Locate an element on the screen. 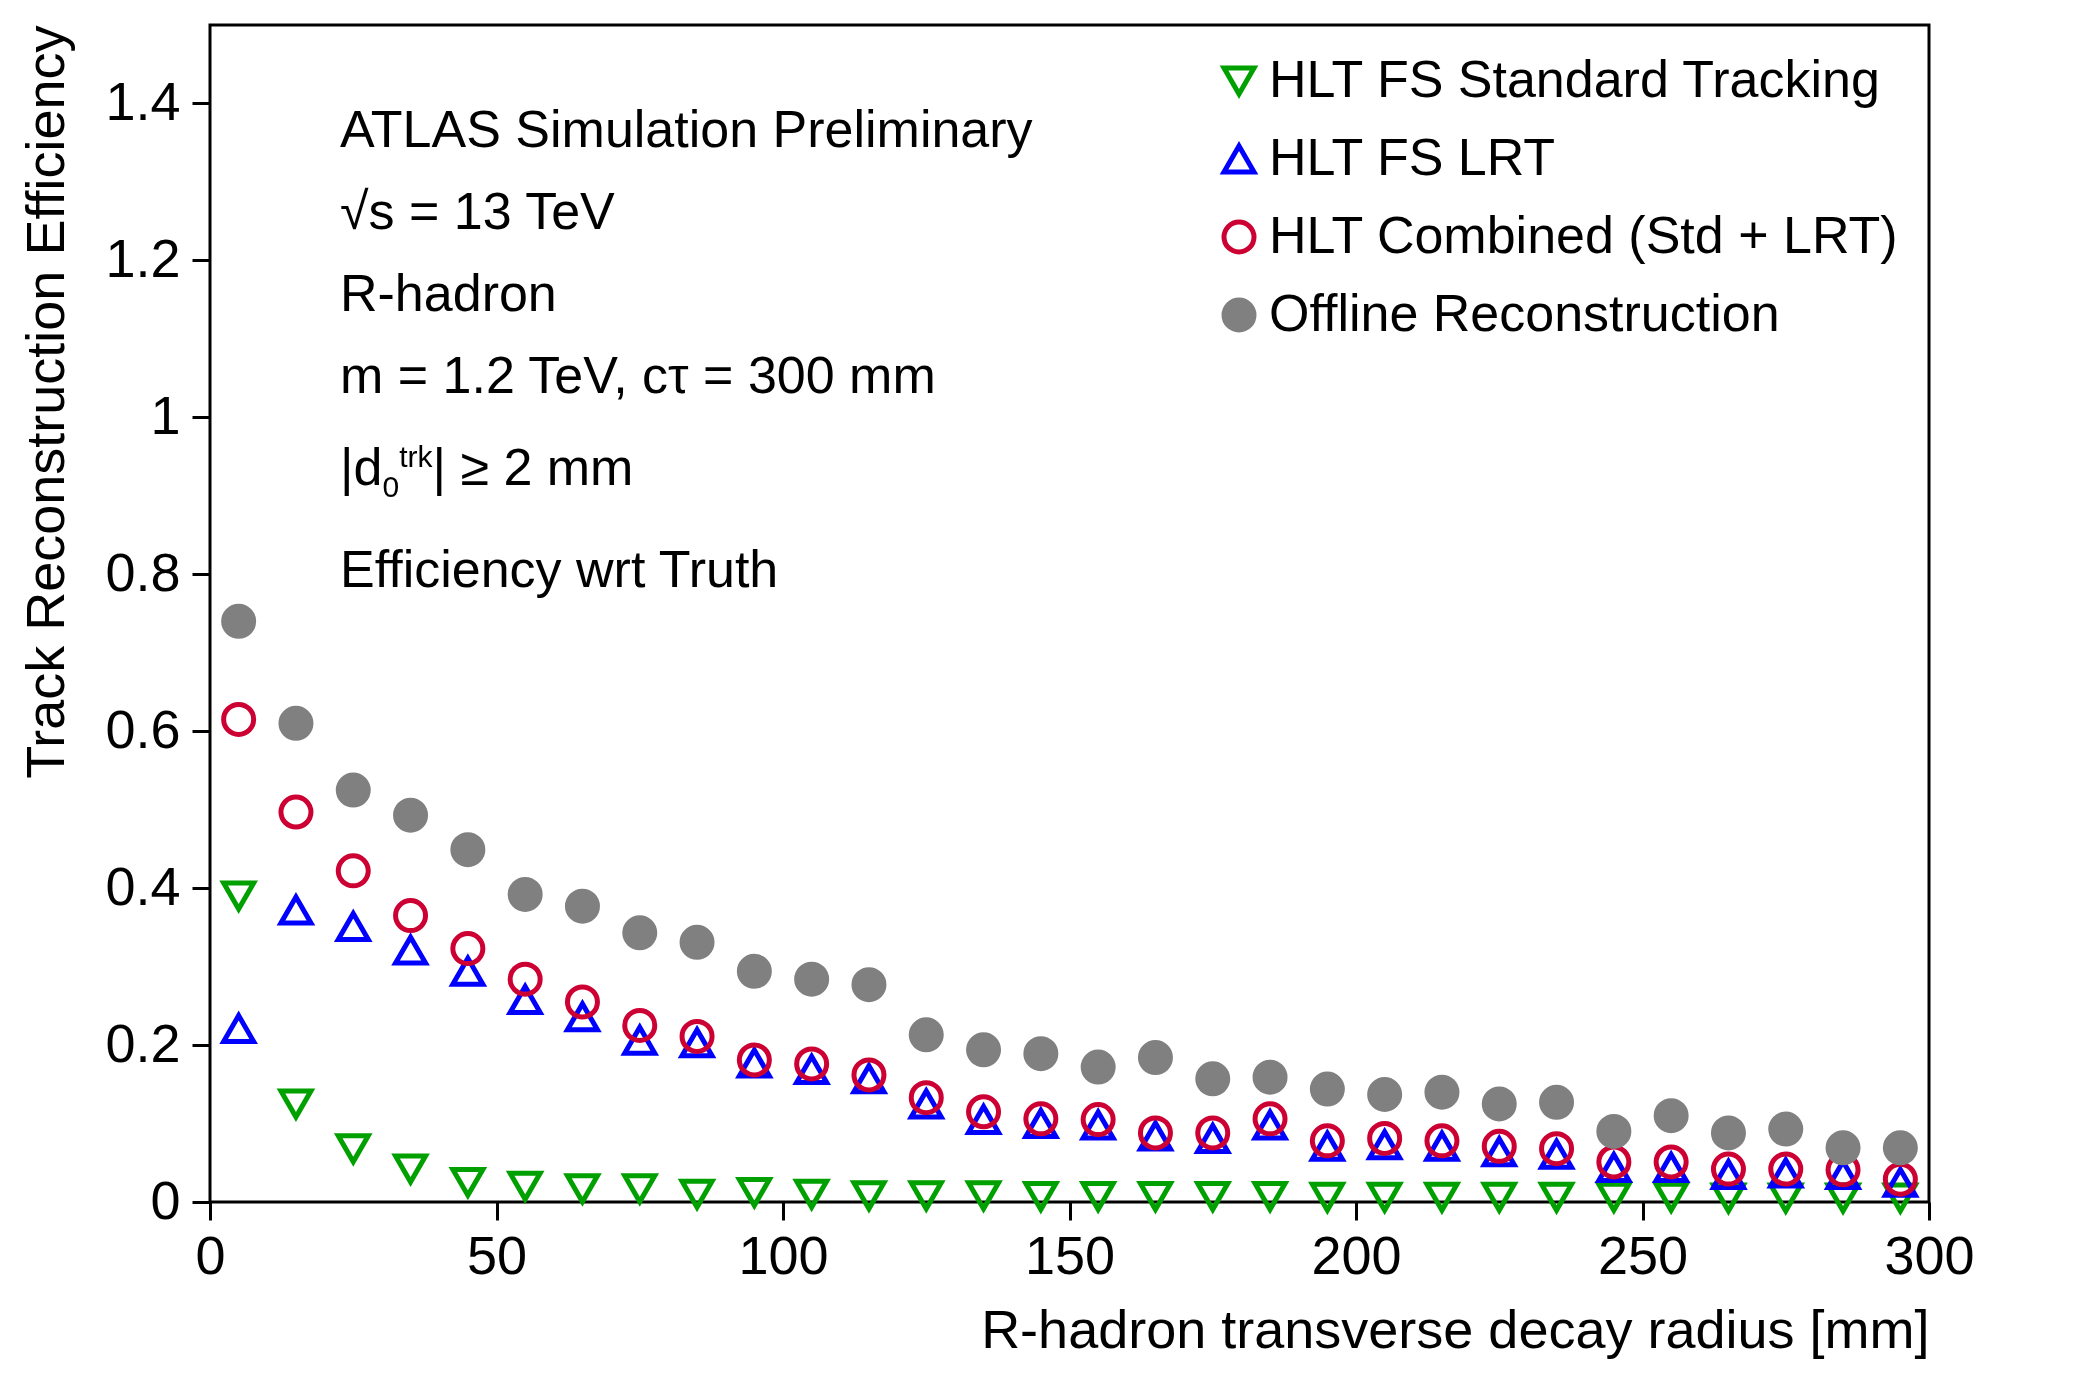  y-tick-label: 1 is located at coordinates (165, 414).